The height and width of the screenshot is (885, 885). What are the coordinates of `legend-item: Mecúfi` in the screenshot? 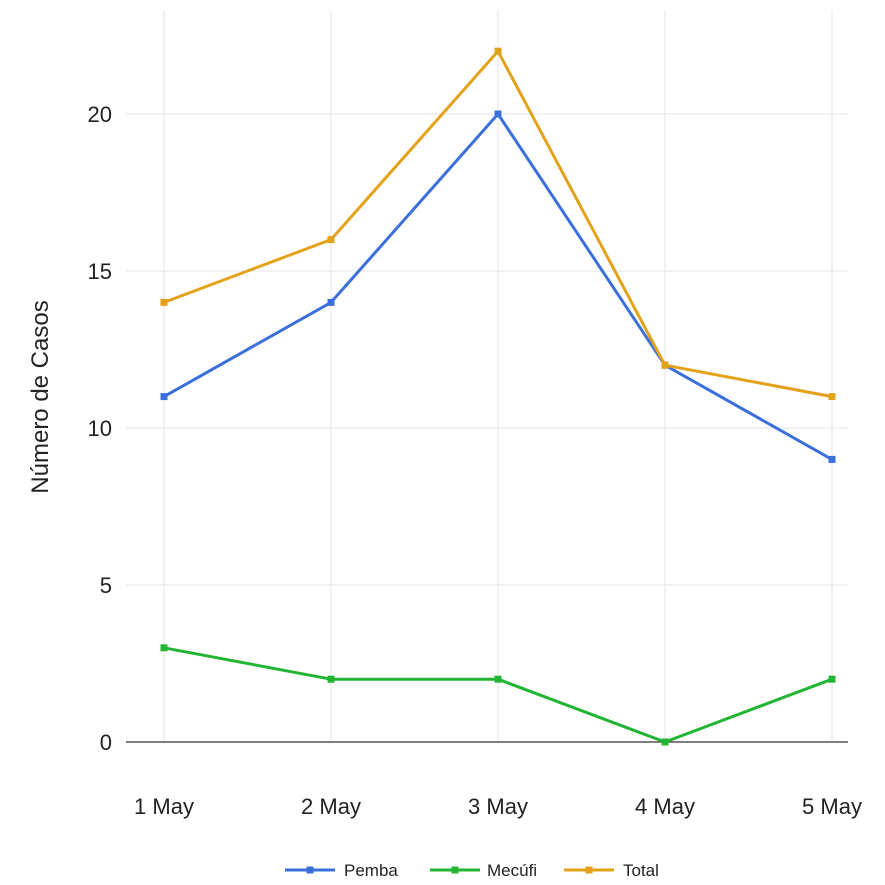 It's located at (483, 870).